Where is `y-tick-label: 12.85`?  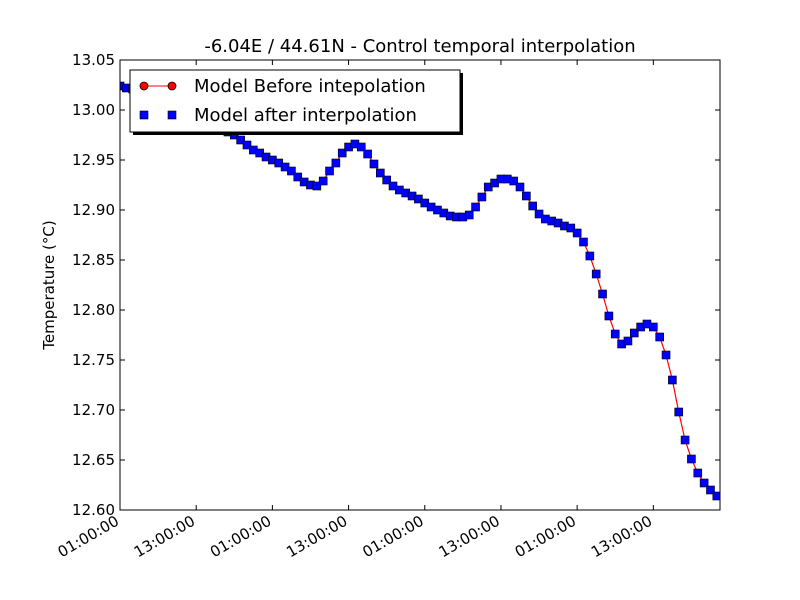
y-tick-label: 12.85 is located at coordinates (93, 260).